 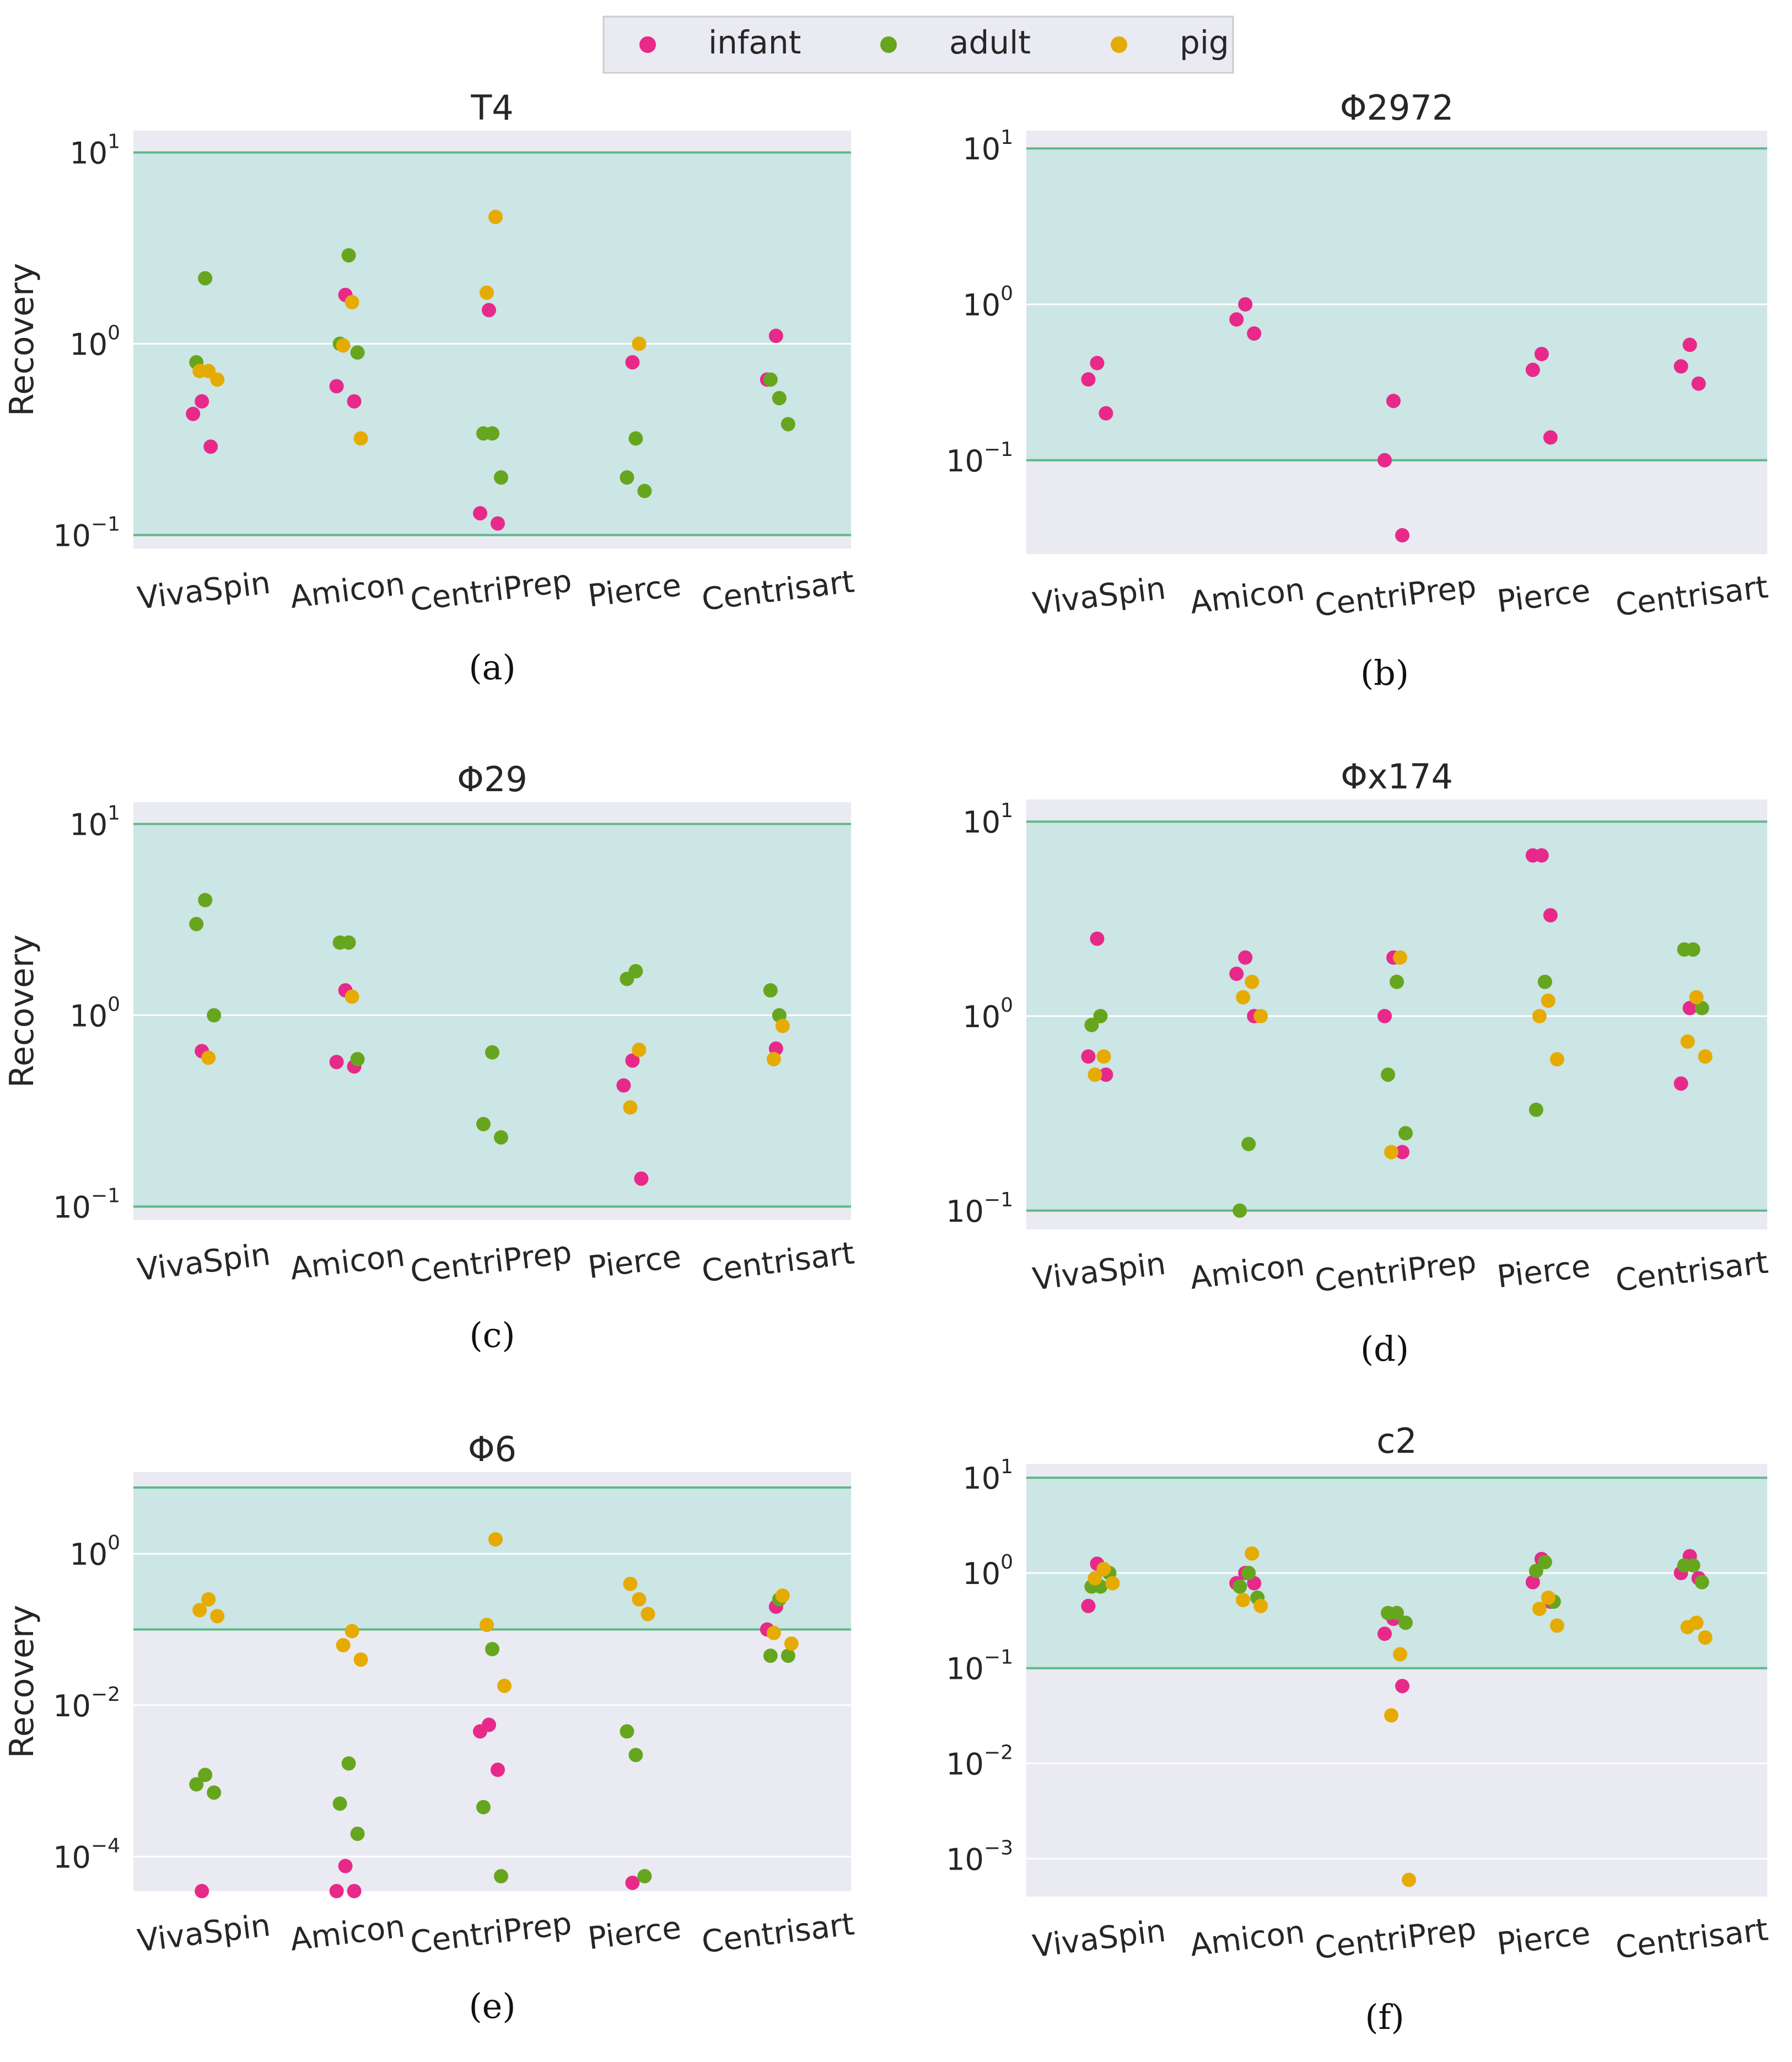 I want to click on panel-label: (b), so click(x=1384, y=673).